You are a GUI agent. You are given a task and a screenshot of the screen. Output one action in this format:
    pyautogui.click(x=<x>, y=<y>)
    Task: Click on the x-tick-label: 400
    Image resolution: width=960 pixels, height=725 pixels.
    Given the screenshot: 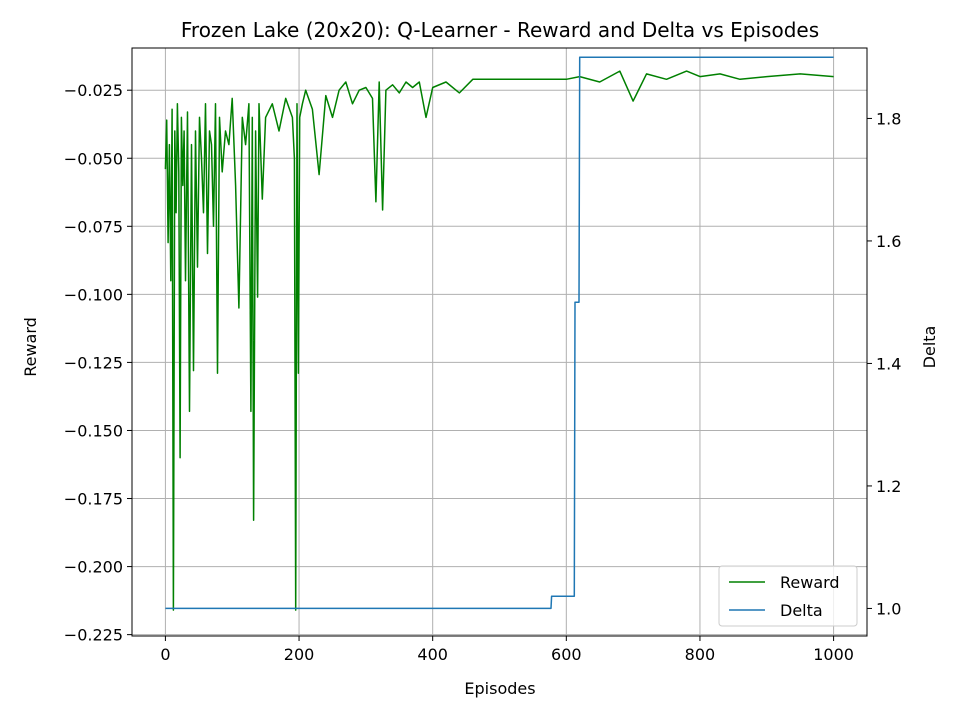 What is the action you would take?
    pyautogui.click(x=432, y=654)
    